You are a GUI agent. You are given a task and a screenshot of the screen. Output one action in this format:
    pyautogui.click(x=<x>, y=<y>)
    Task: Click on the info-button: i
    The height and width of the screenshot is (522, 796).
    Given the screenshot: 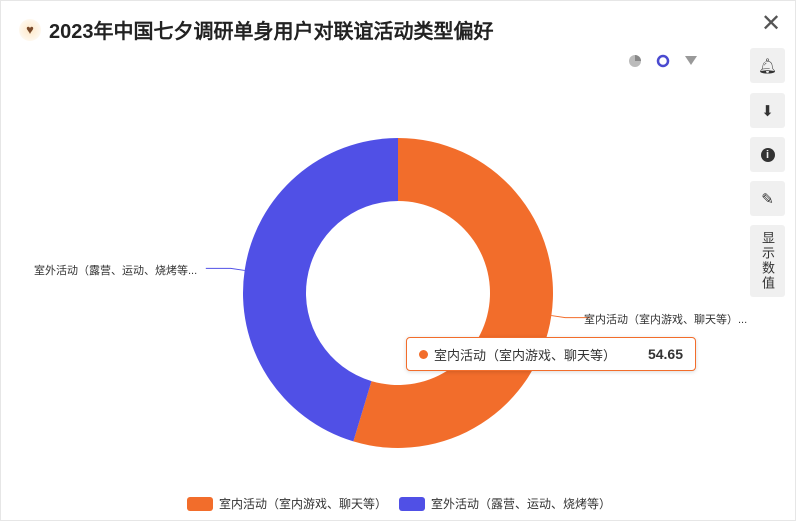 What is the action you would take?
    pyautogui.click(x=767, y=154)
    